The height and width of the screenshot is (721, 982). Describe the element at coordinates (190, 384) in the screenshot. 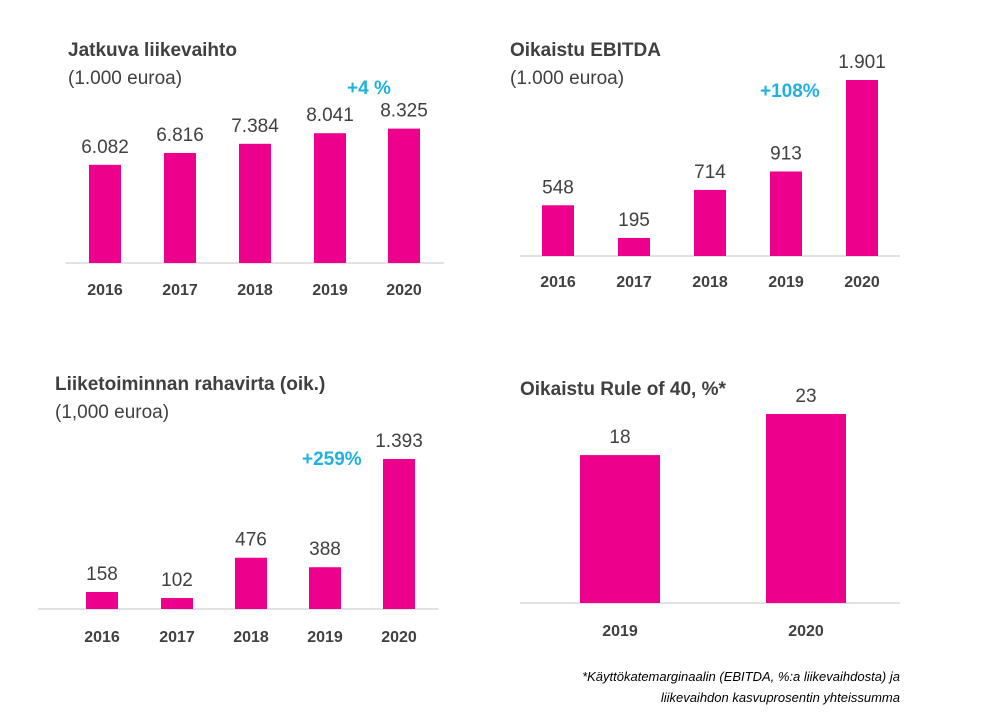

I see `chart-title: Liiketoiminnan rahavirta (oik.)` at that location.